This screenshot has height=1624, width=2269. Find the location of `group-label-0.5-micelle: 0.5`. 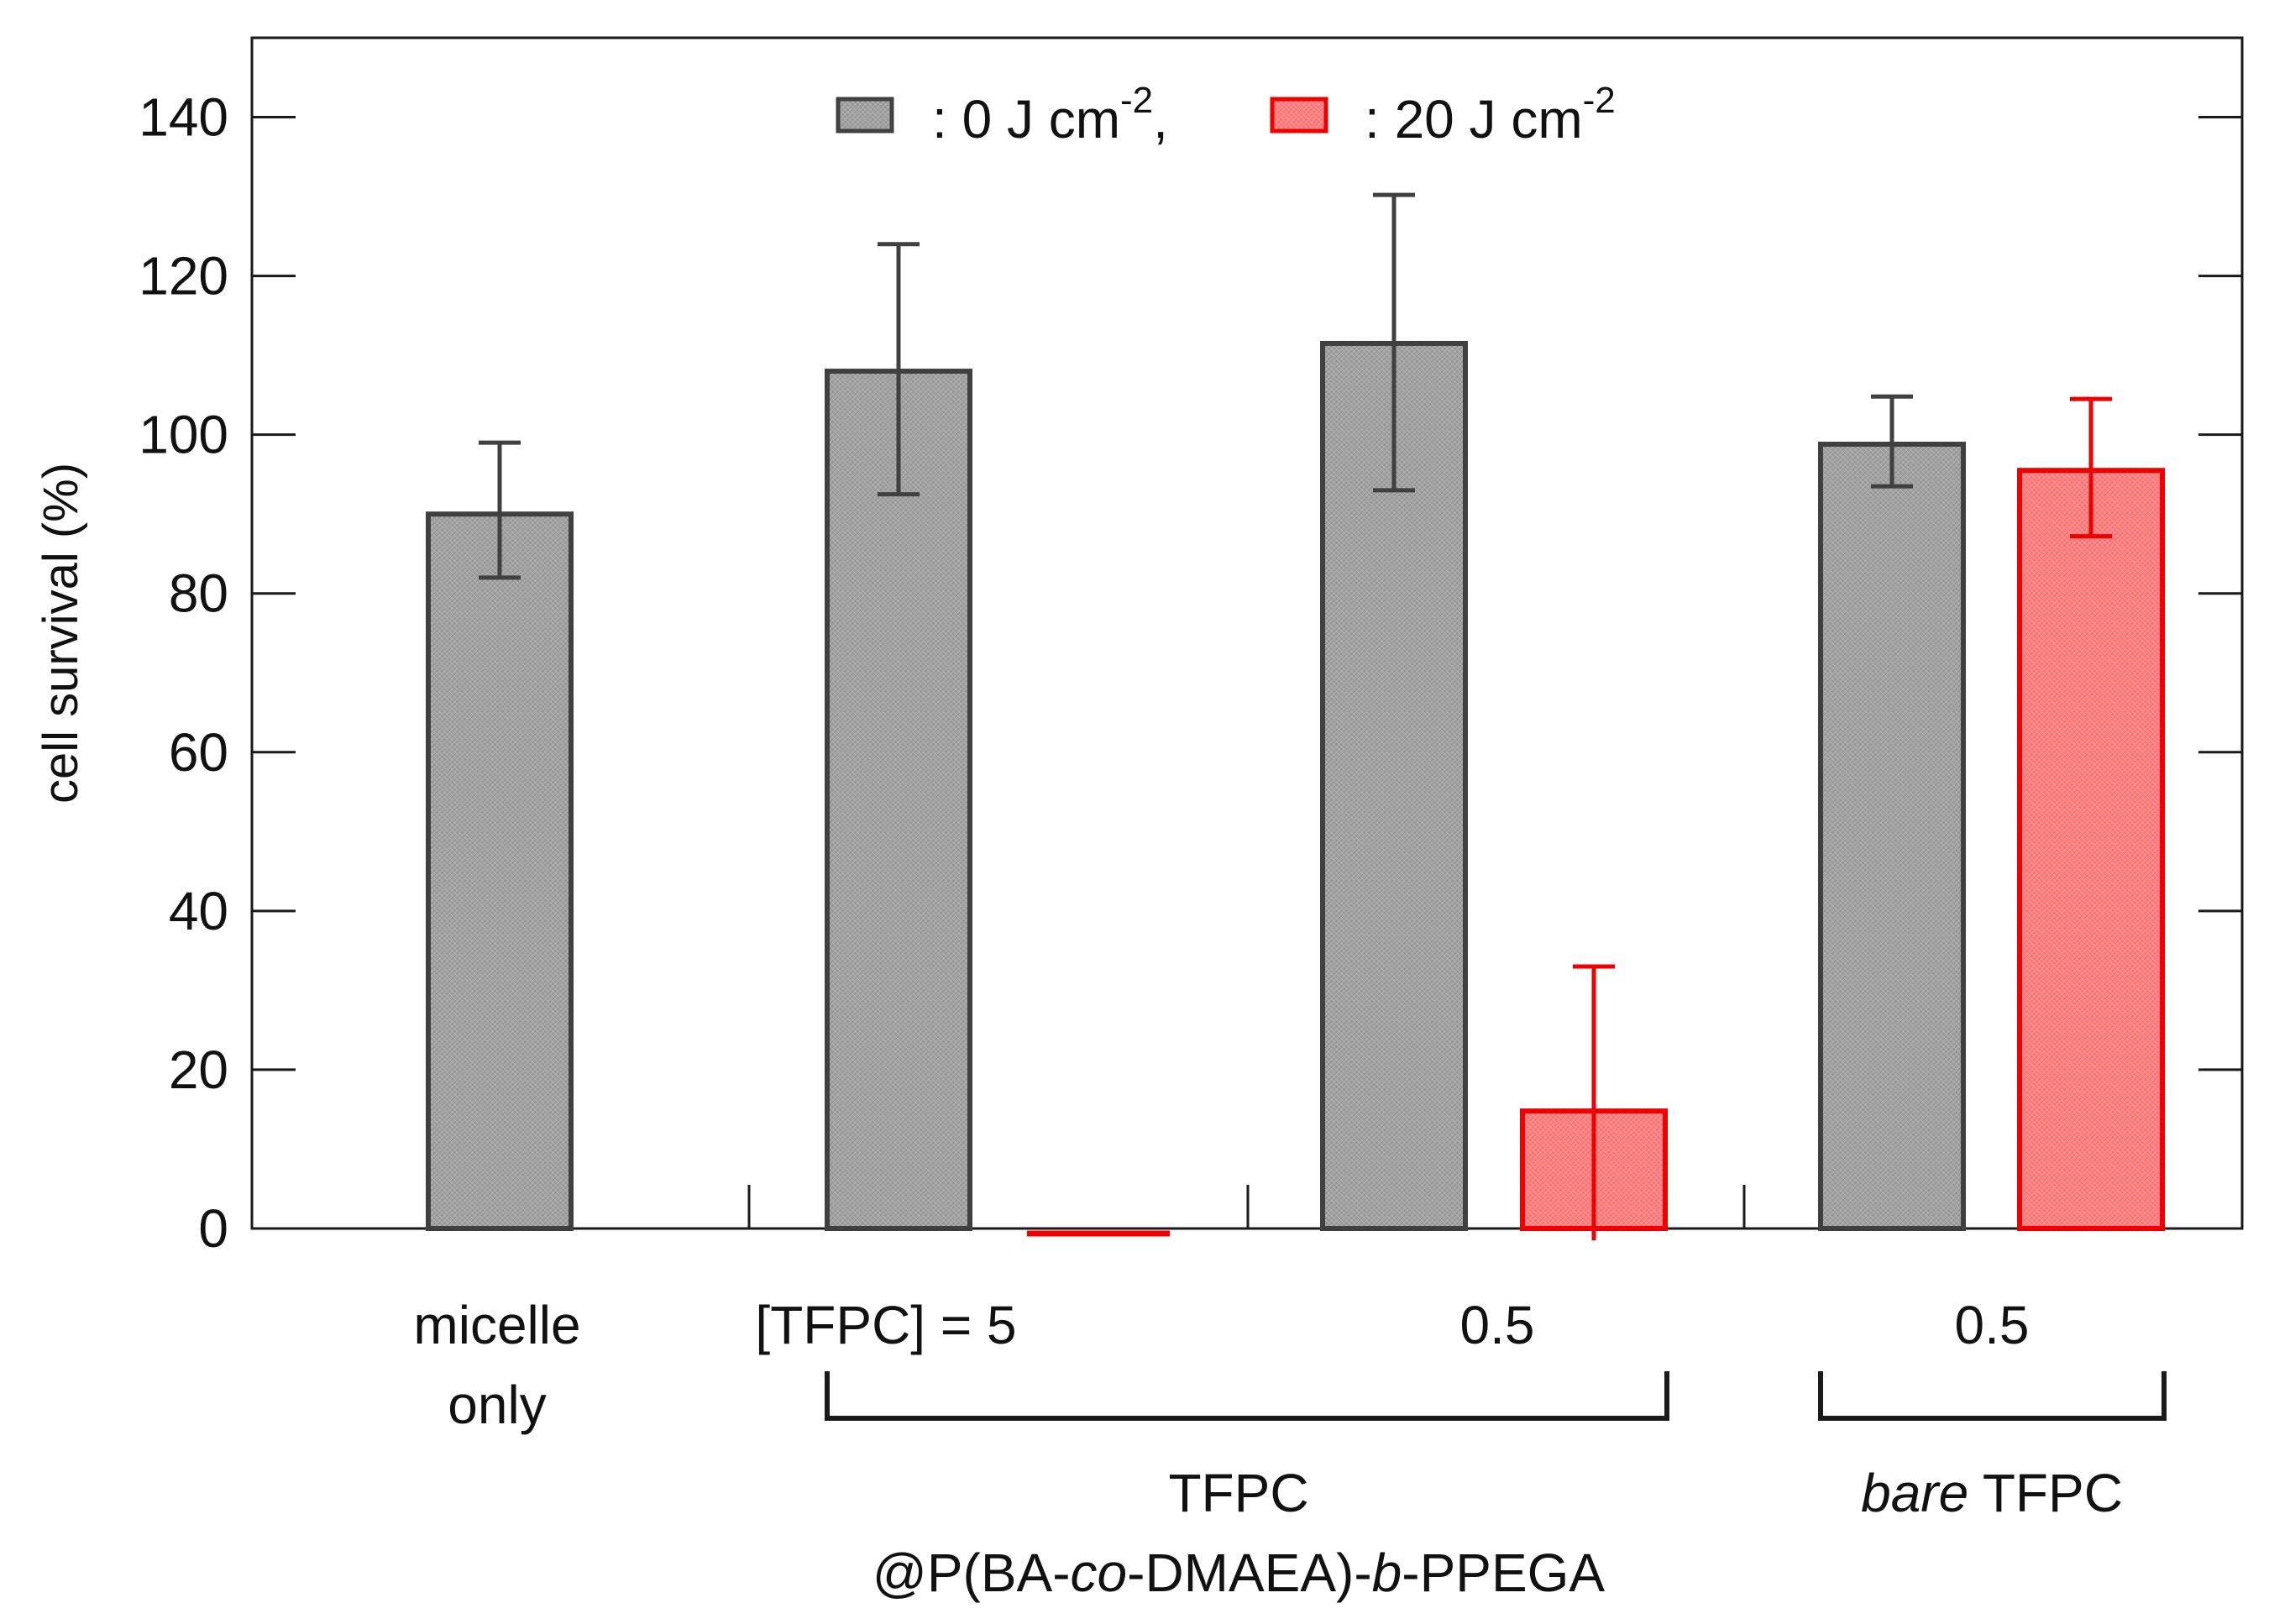

group-label-0.5-micelle: 0.5 is located at coordinates (1497, 1325).